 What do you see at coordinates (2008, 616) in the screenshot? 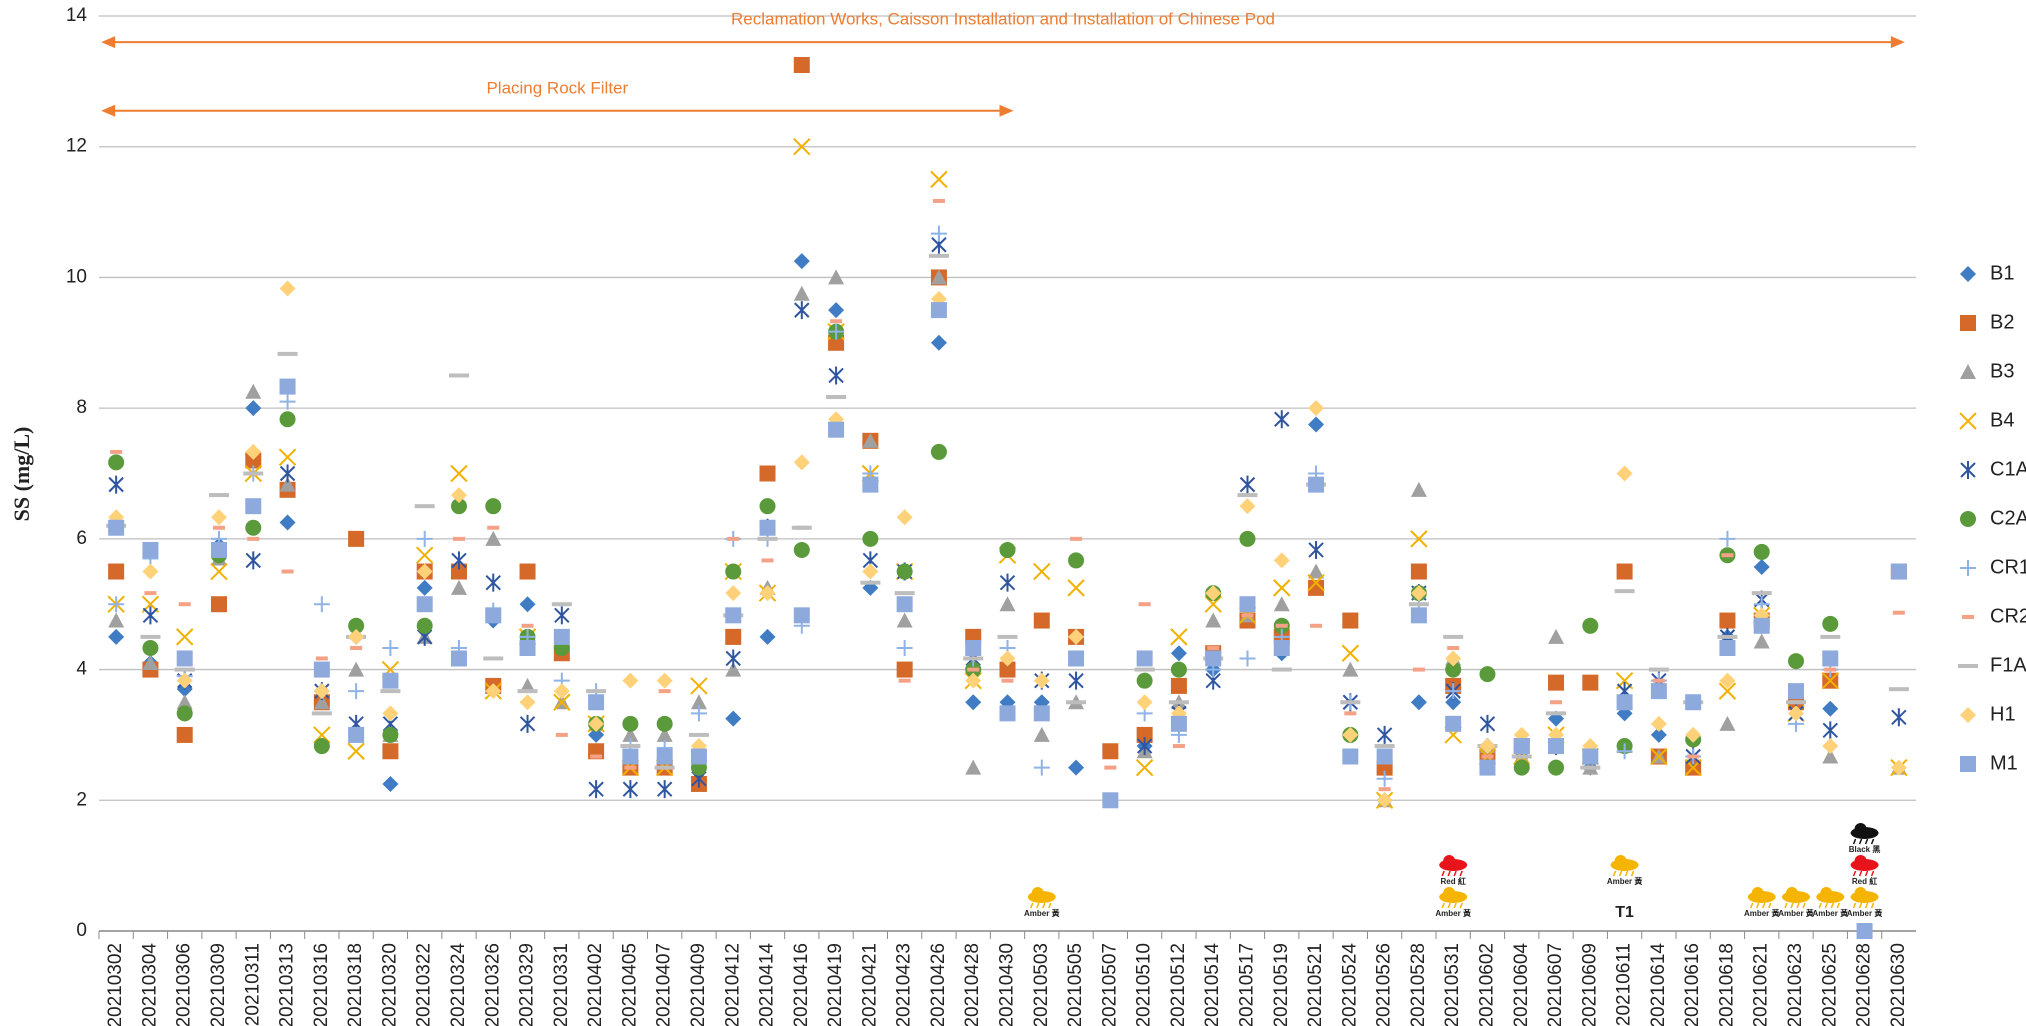
I see `legend-label: CR2` at bounding box center [2008, 616].